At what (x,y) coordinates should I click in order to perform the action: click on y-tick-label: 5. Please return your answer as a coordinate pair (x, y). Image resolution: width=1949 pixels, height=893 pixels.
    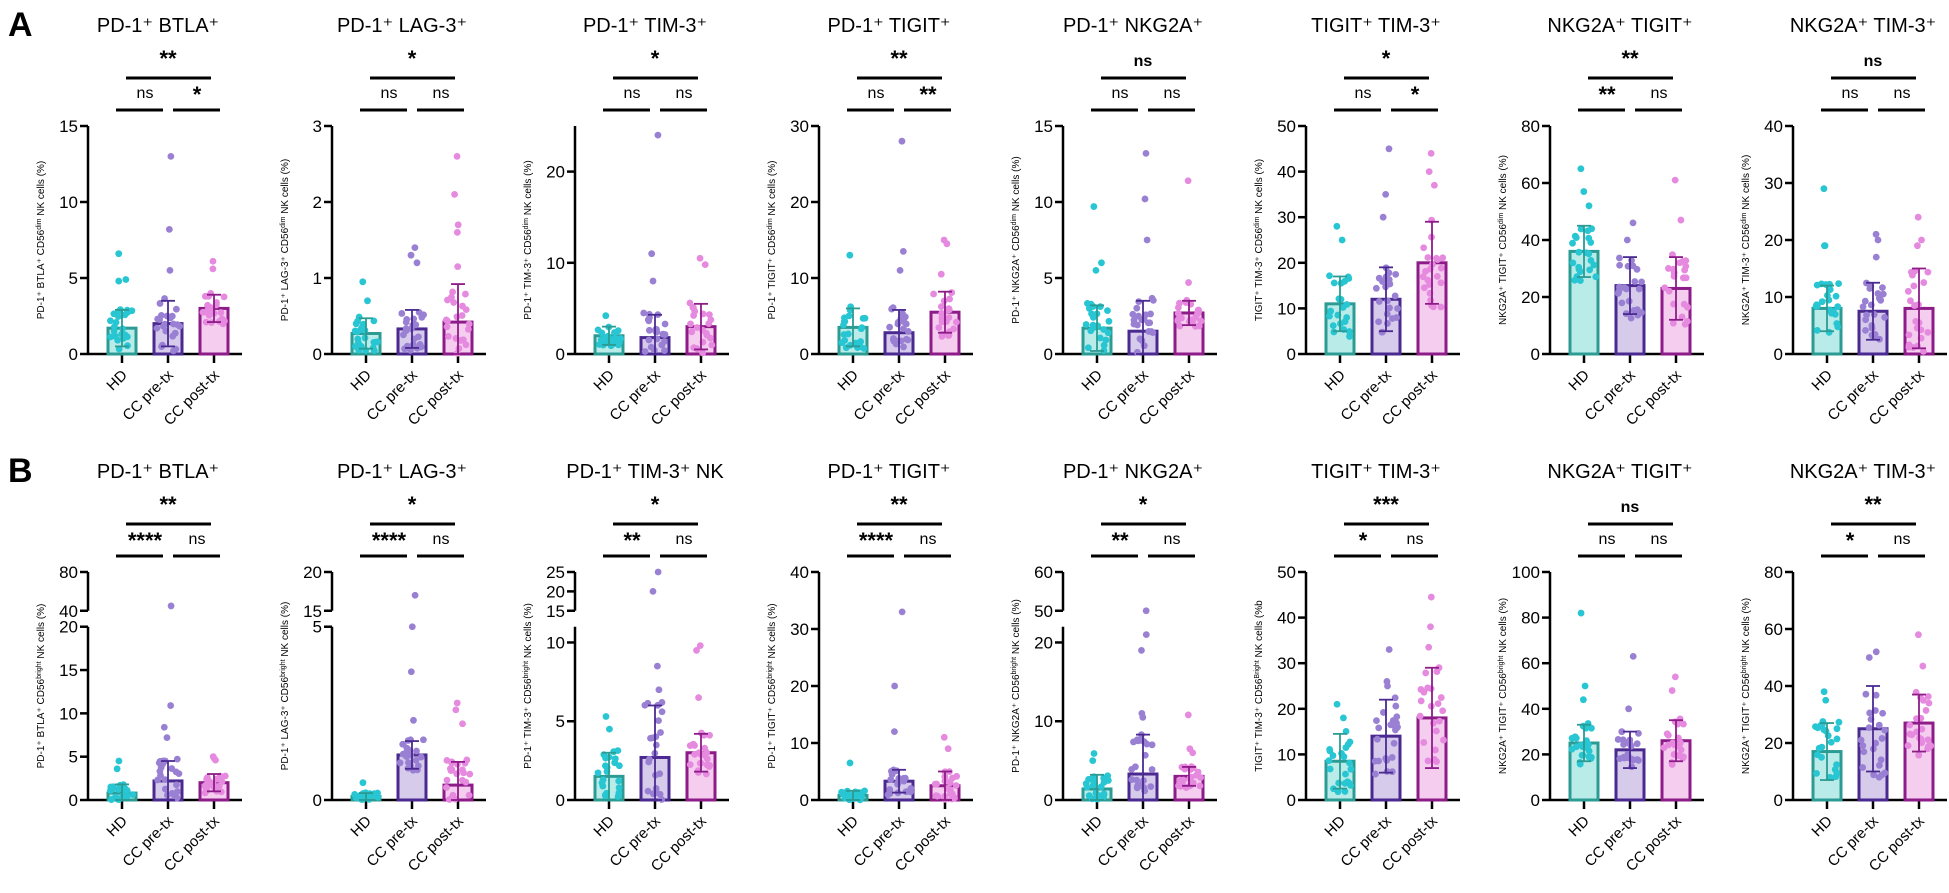
    Looking at the image, I should click on (1047, 278).